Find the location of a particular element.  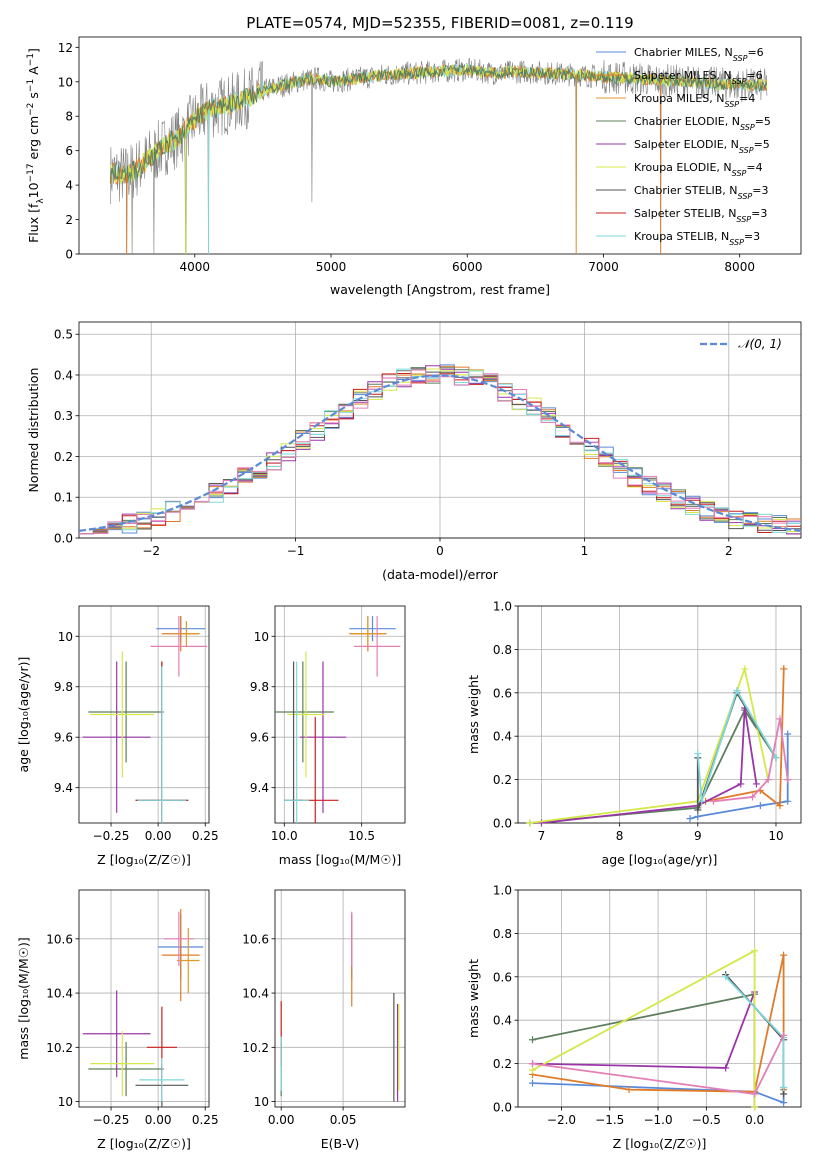

x-tick-label: 0 is located at coordinates (440, 551).